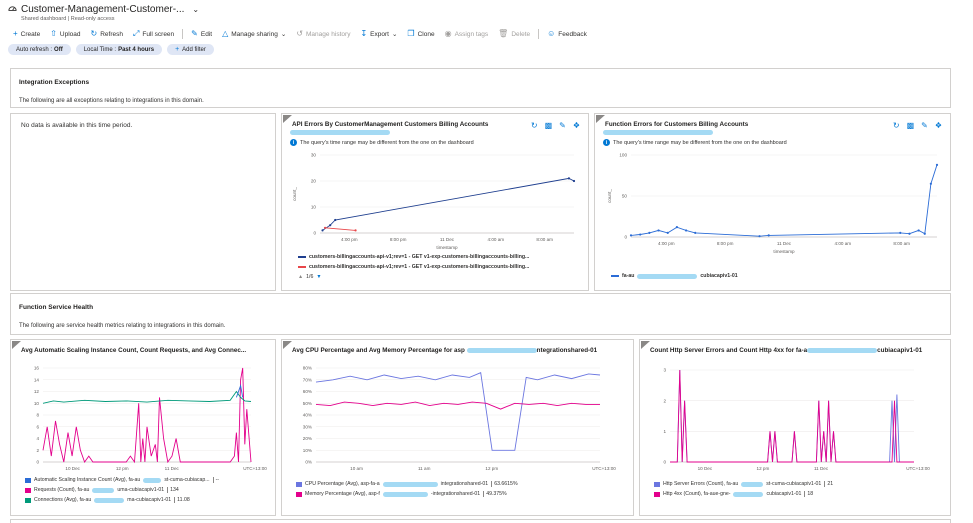 The image size is (973, 523). I want to click on x-tick-label: 4:00 am, so click(843, 243).